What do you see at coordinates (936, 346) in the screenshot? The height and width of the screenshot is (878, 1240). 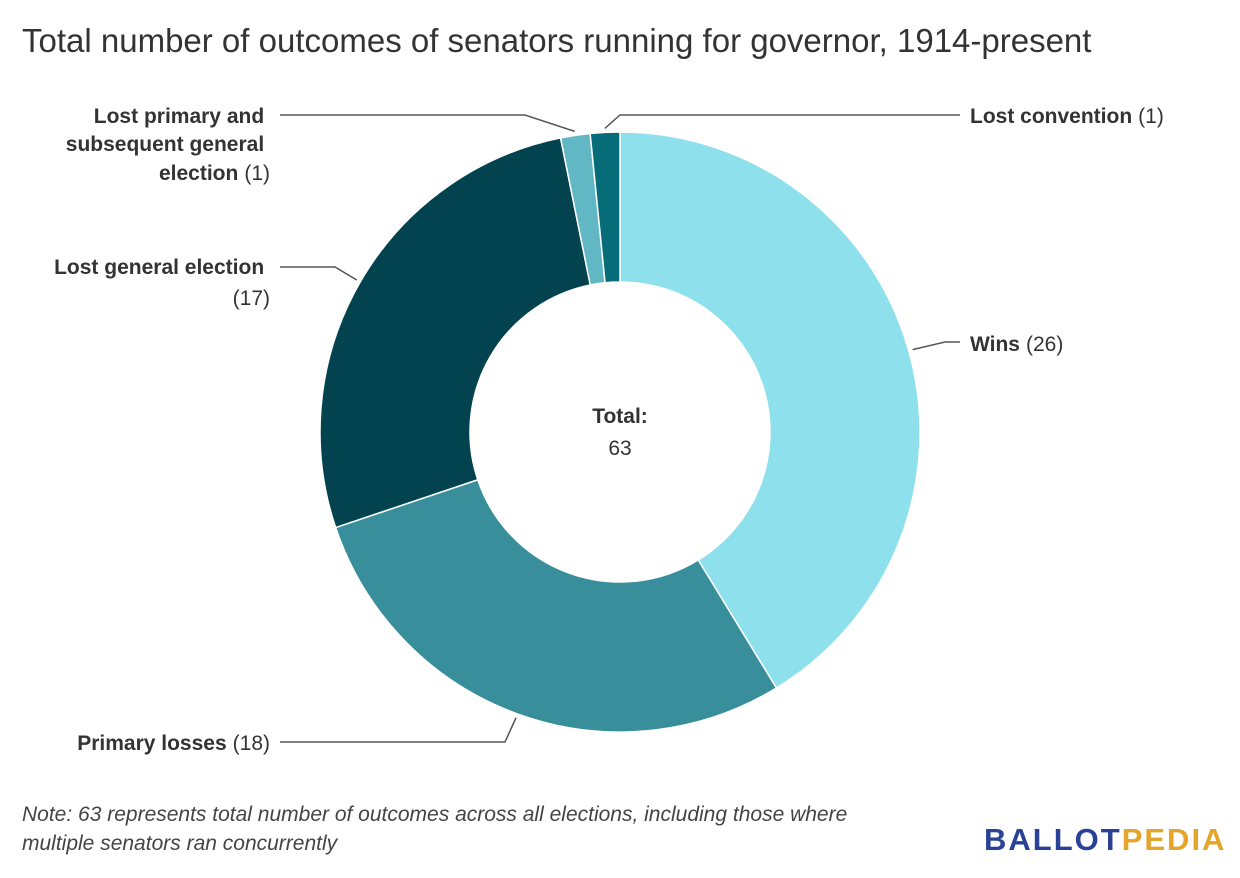 I see `leader-line-slice-wins` at bounding box center [936, 346].